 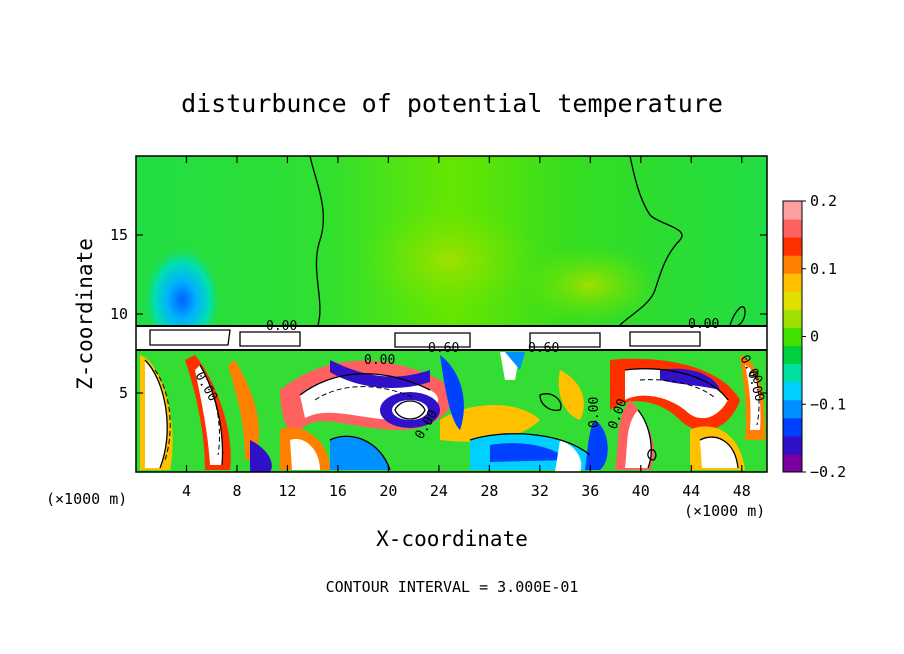 I want to click on colorbar, so click(x=792, y=337).